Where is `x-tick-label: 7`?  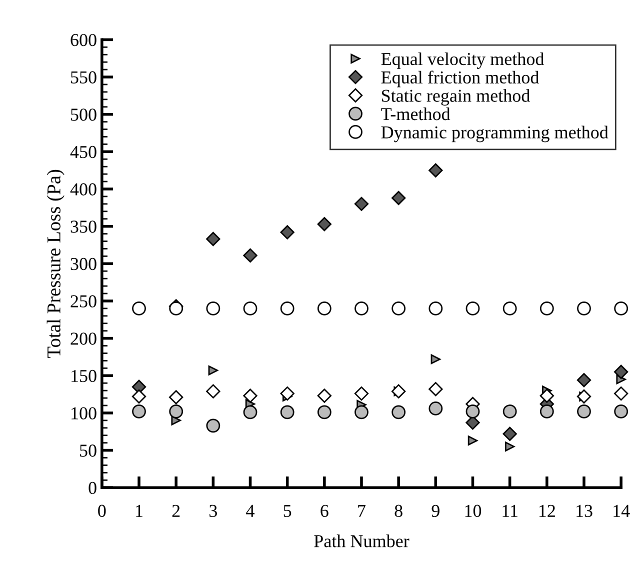
x-tick-label: 7 is located at coordinates (362, 510).